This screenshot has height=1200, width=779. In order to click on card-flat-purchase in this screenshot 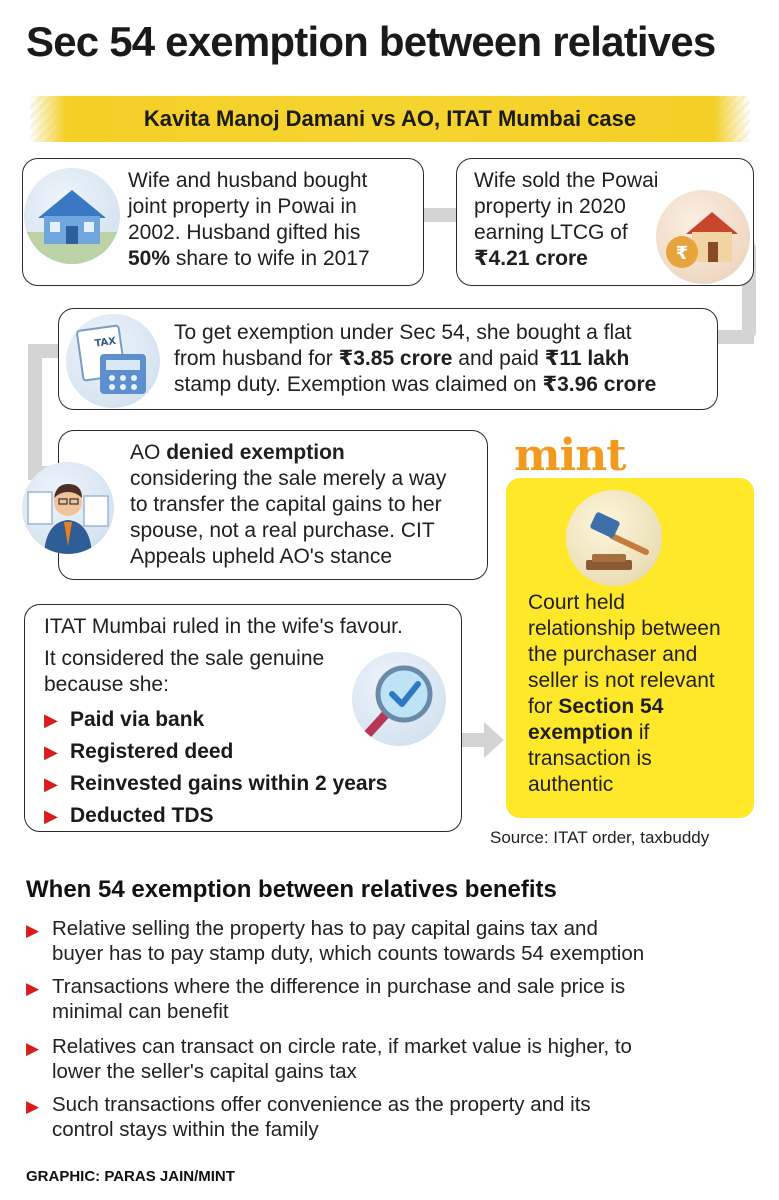, I will do `click(388, 359)`.